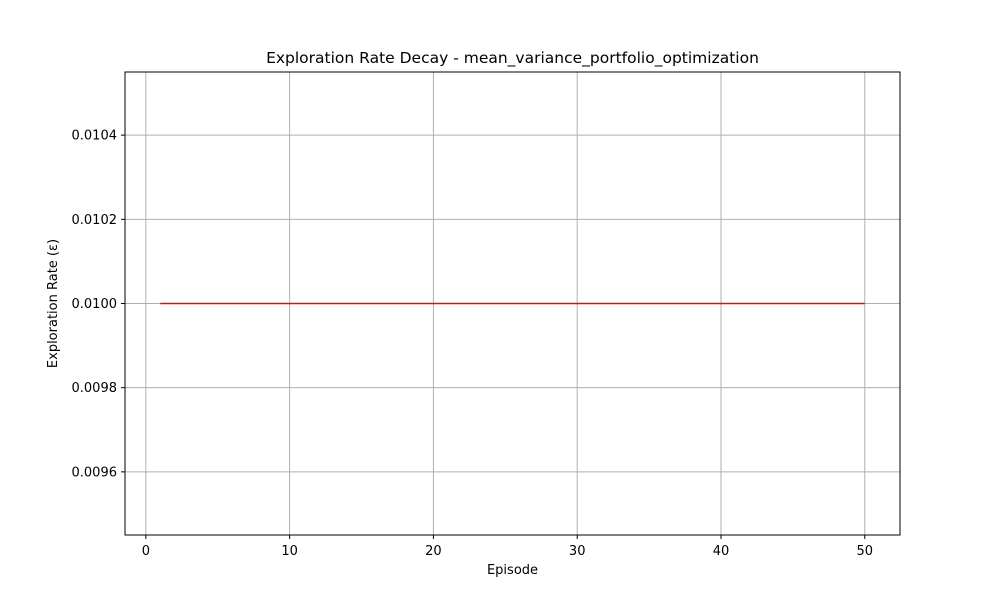 The height and width of the screenshot is (600, 1000). I want to click on x-tick-label: 0, so click(146, 551).